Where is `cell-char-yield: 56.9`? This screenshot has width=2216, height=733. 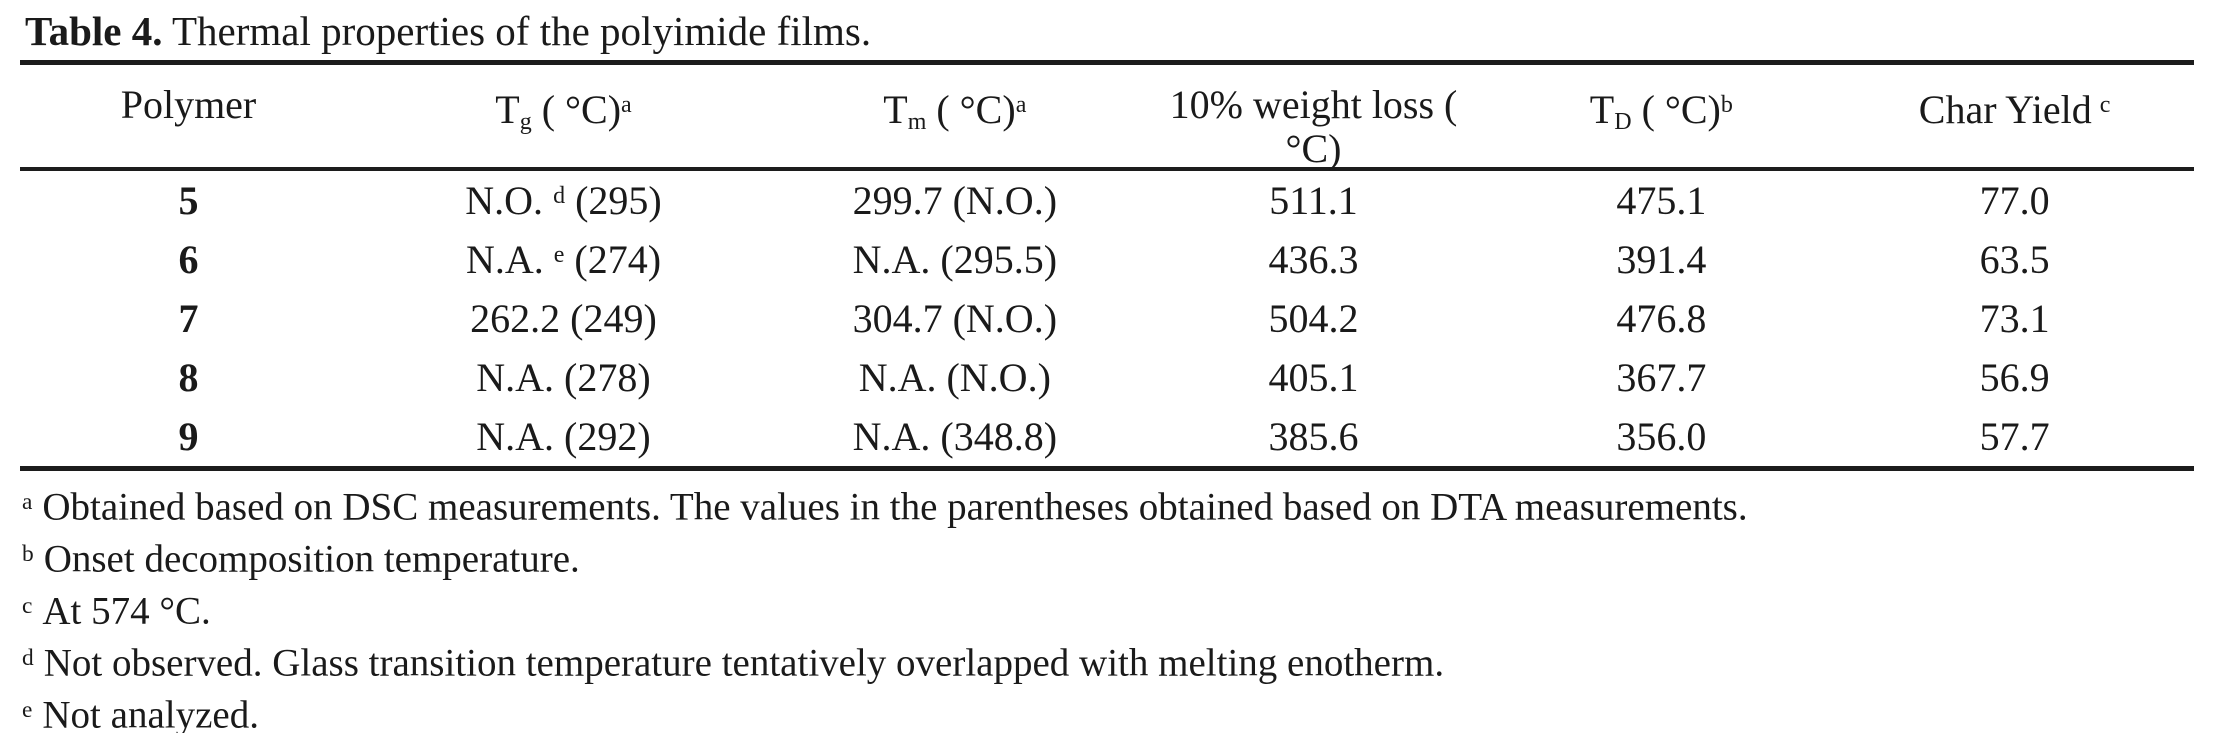 cell-char-yield: 56.9 is located at coordinates (2014, 377).